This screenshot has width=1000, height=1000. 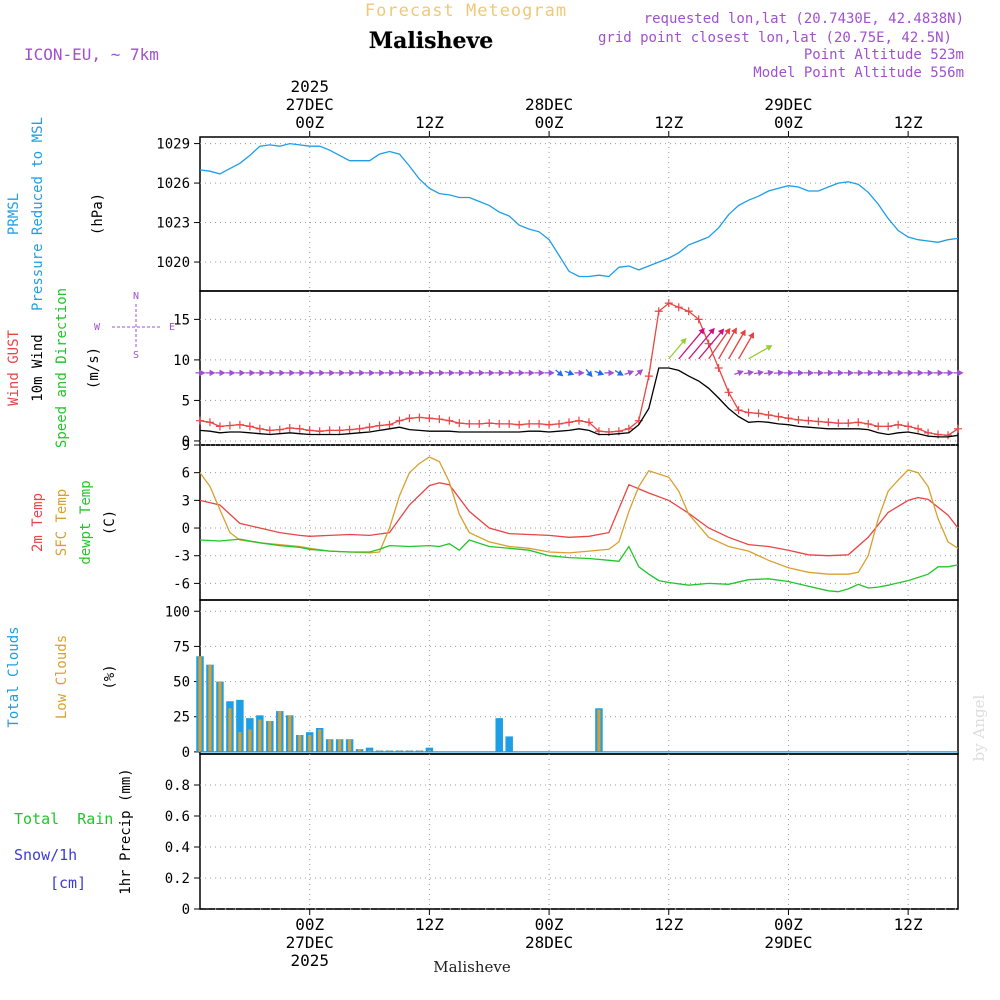 I want to click on ylabel-unit: (%), so click(x=110, y=676).